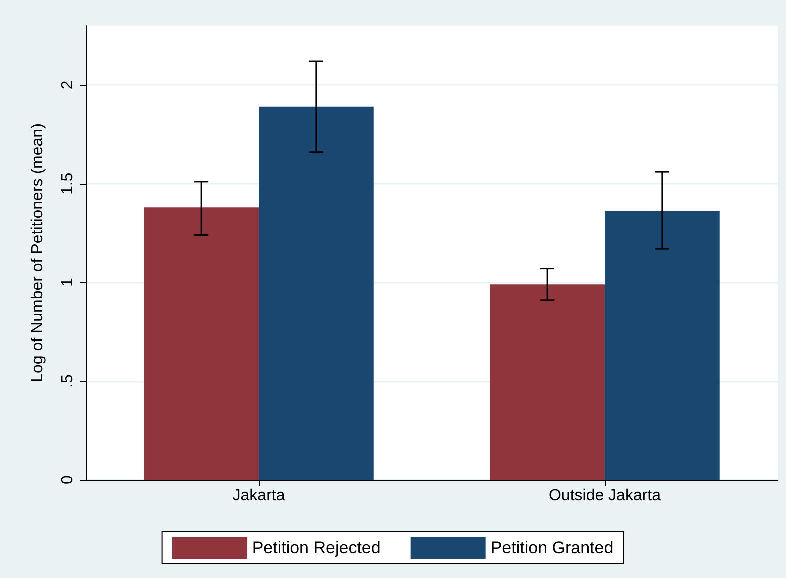 The height and width of the screenshot is (578, 786). I want to click on y-tick-label: 2, so click(68, 85).